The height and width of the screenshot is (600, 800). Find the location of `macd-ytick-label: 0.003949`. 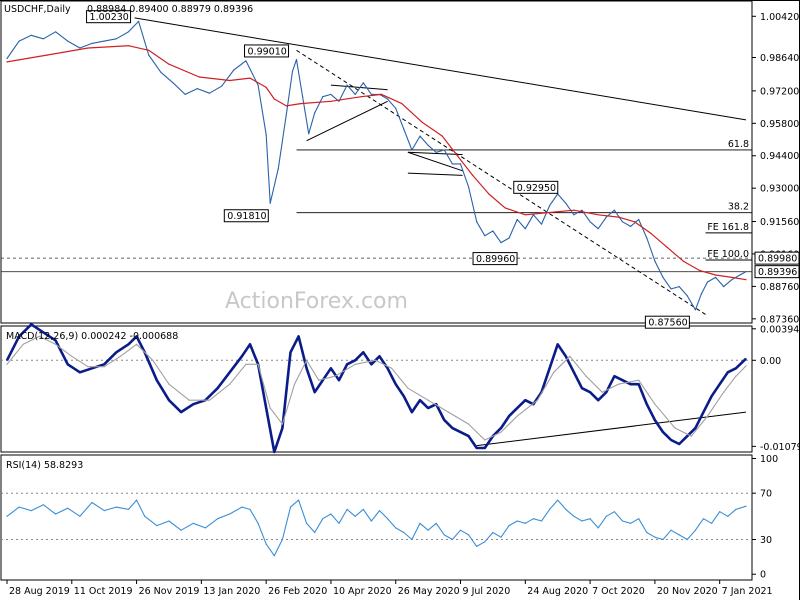

macd-ytick-label: 0.003949 is located at coordinates (780, 329).